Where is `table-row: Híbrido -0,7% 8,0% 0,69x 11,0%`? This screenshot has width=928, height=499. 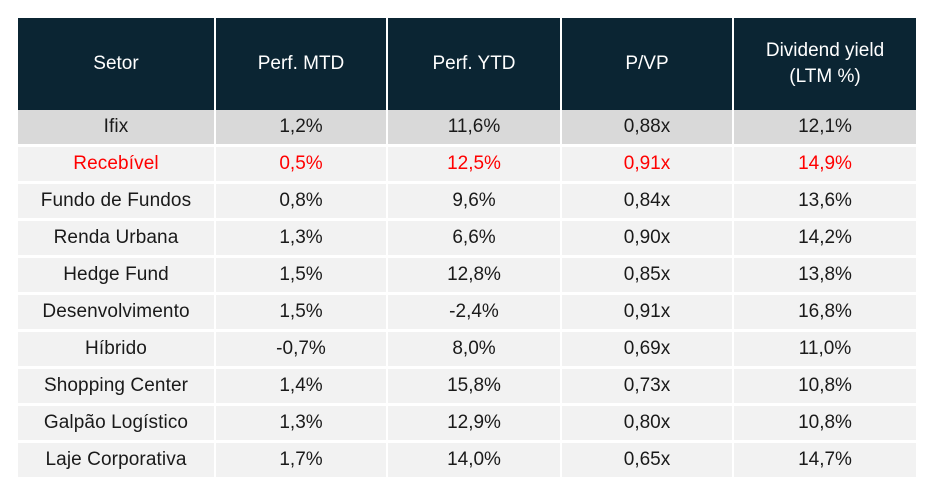
table-row: Híbrido -0,7% 8,0% 0,69x 11,0% is located at coordinates (467, 350).